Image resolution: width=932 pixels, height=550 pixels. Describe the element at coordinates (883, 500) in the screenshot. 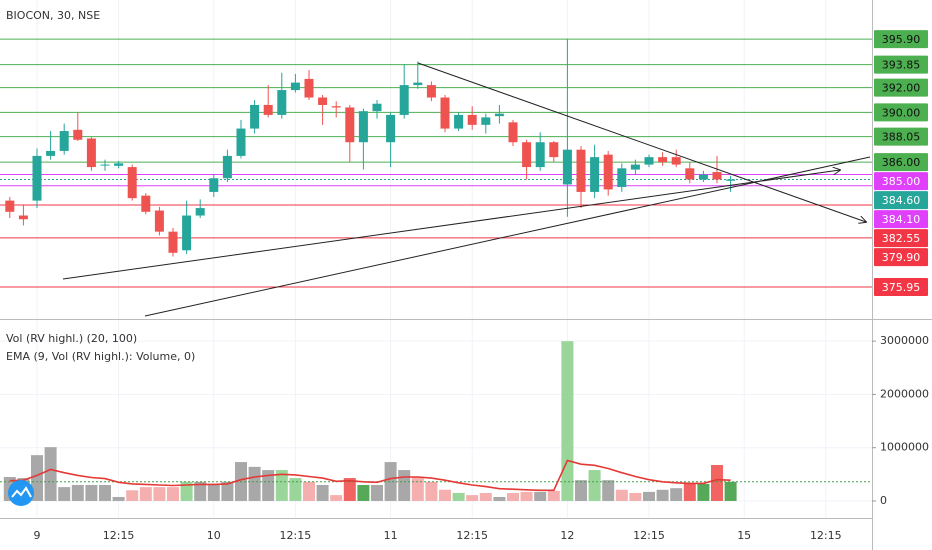

I see `y-tick-label: 0` at that location.